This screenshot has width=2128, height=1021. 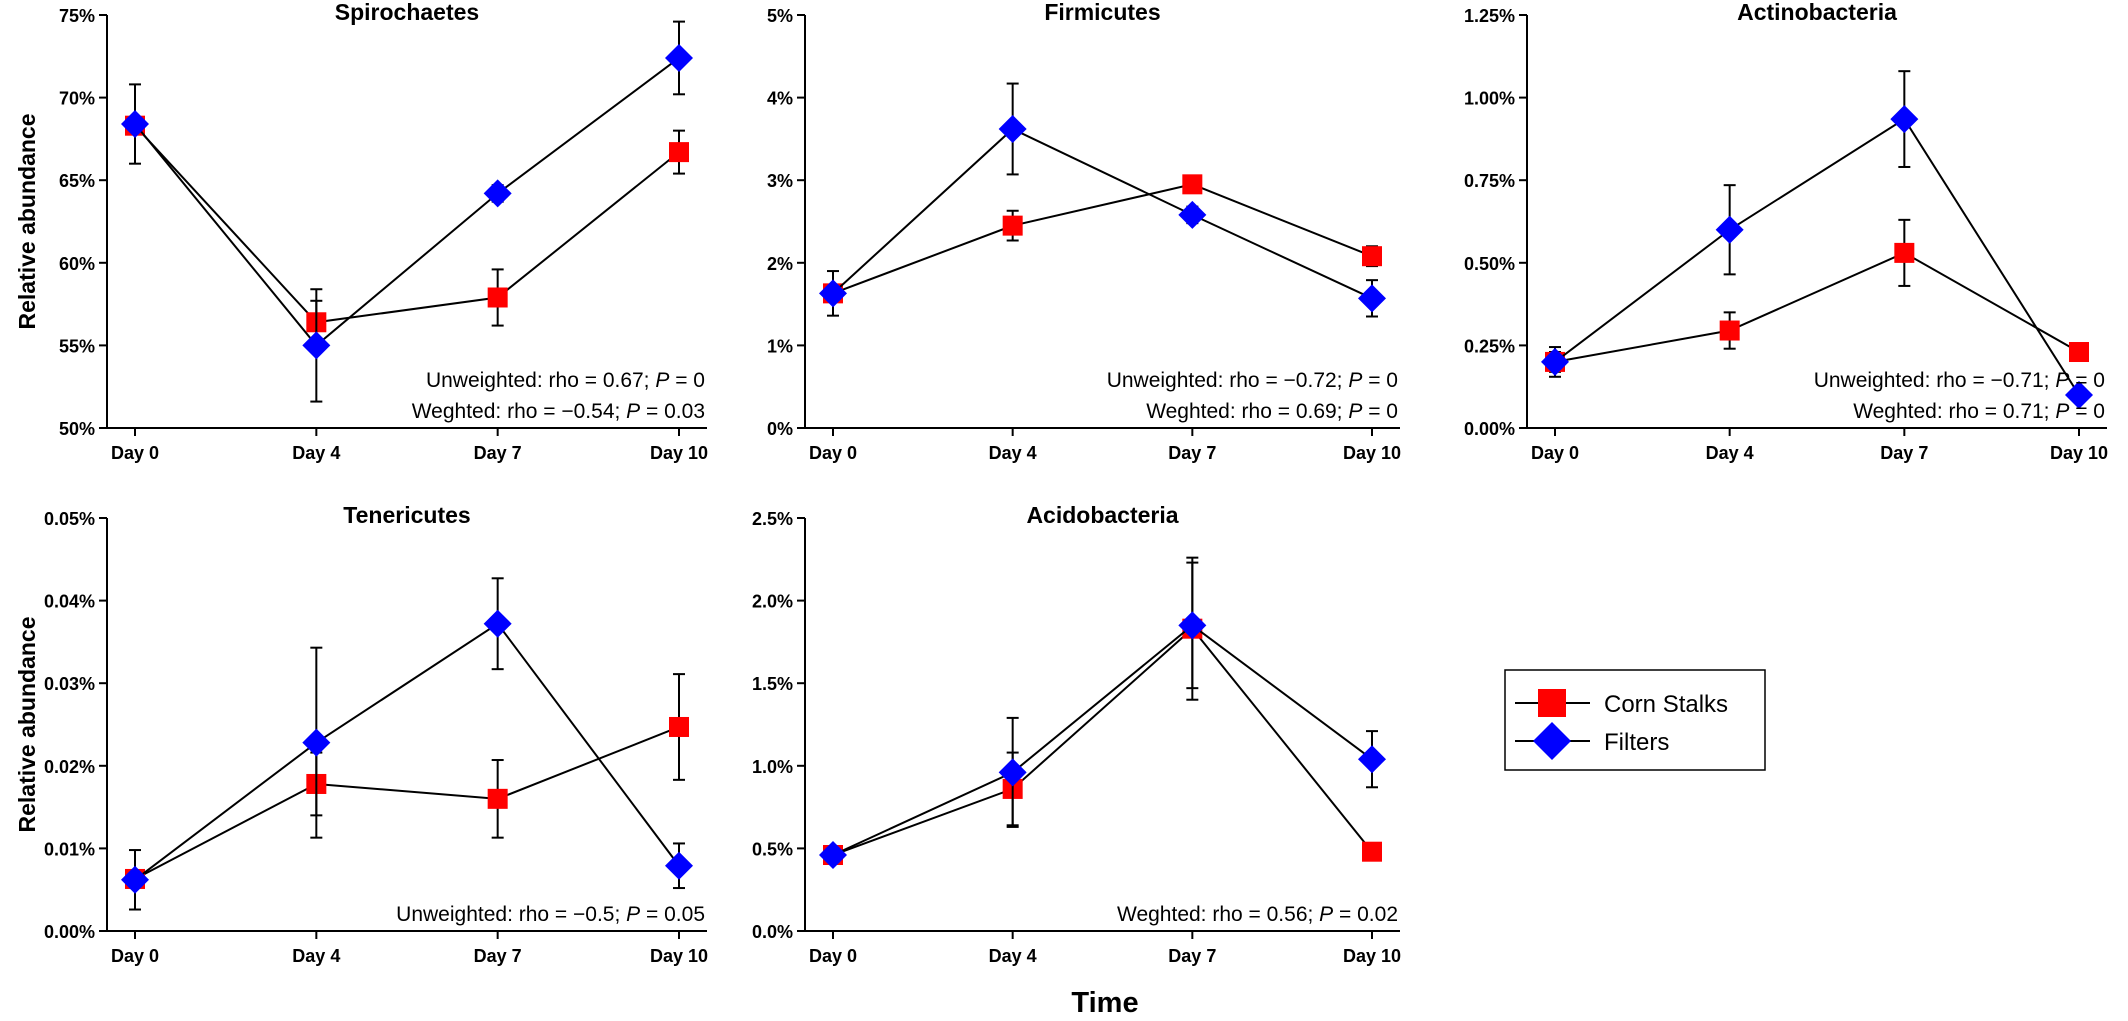 What do you see at coordinates (772, 602) in the screenshot?
I see `y-tick-label: 2.0%` at bounding box center [772, 602].